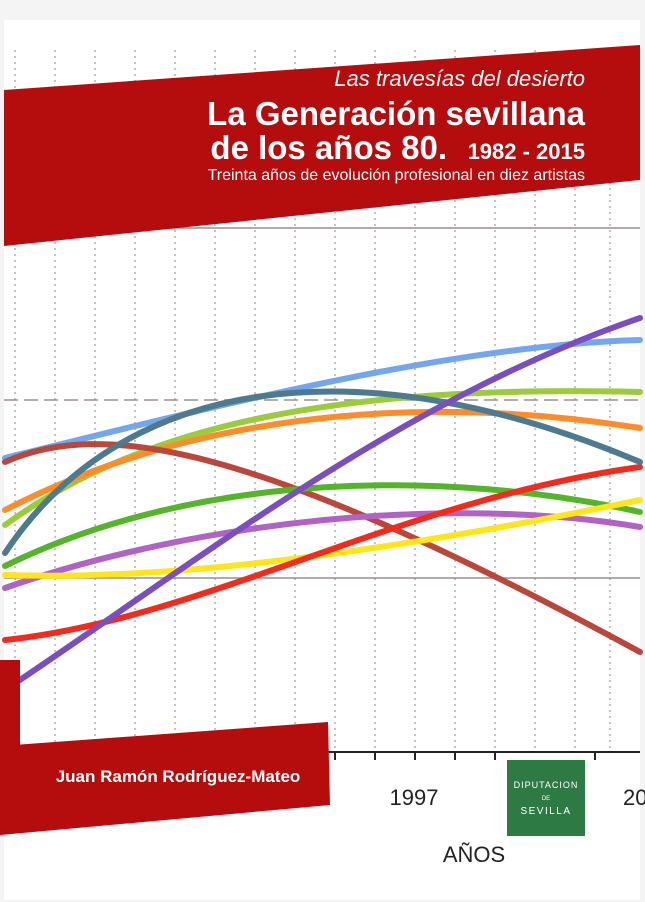 This screenshot has width=645, height=902. Describe the element at coordinates (546, 785) in the screenshot. I see `logo-text: DIPUTACION` at that location.